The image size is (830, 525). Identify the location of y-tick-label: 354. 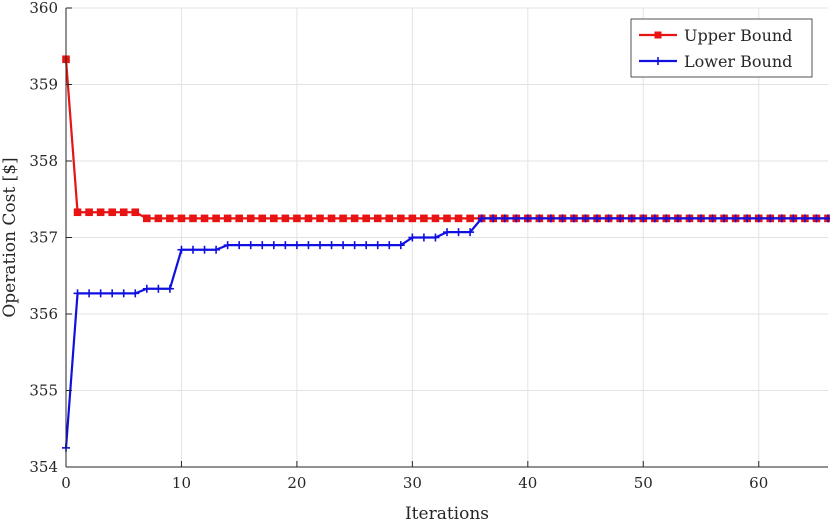
(43, 467).